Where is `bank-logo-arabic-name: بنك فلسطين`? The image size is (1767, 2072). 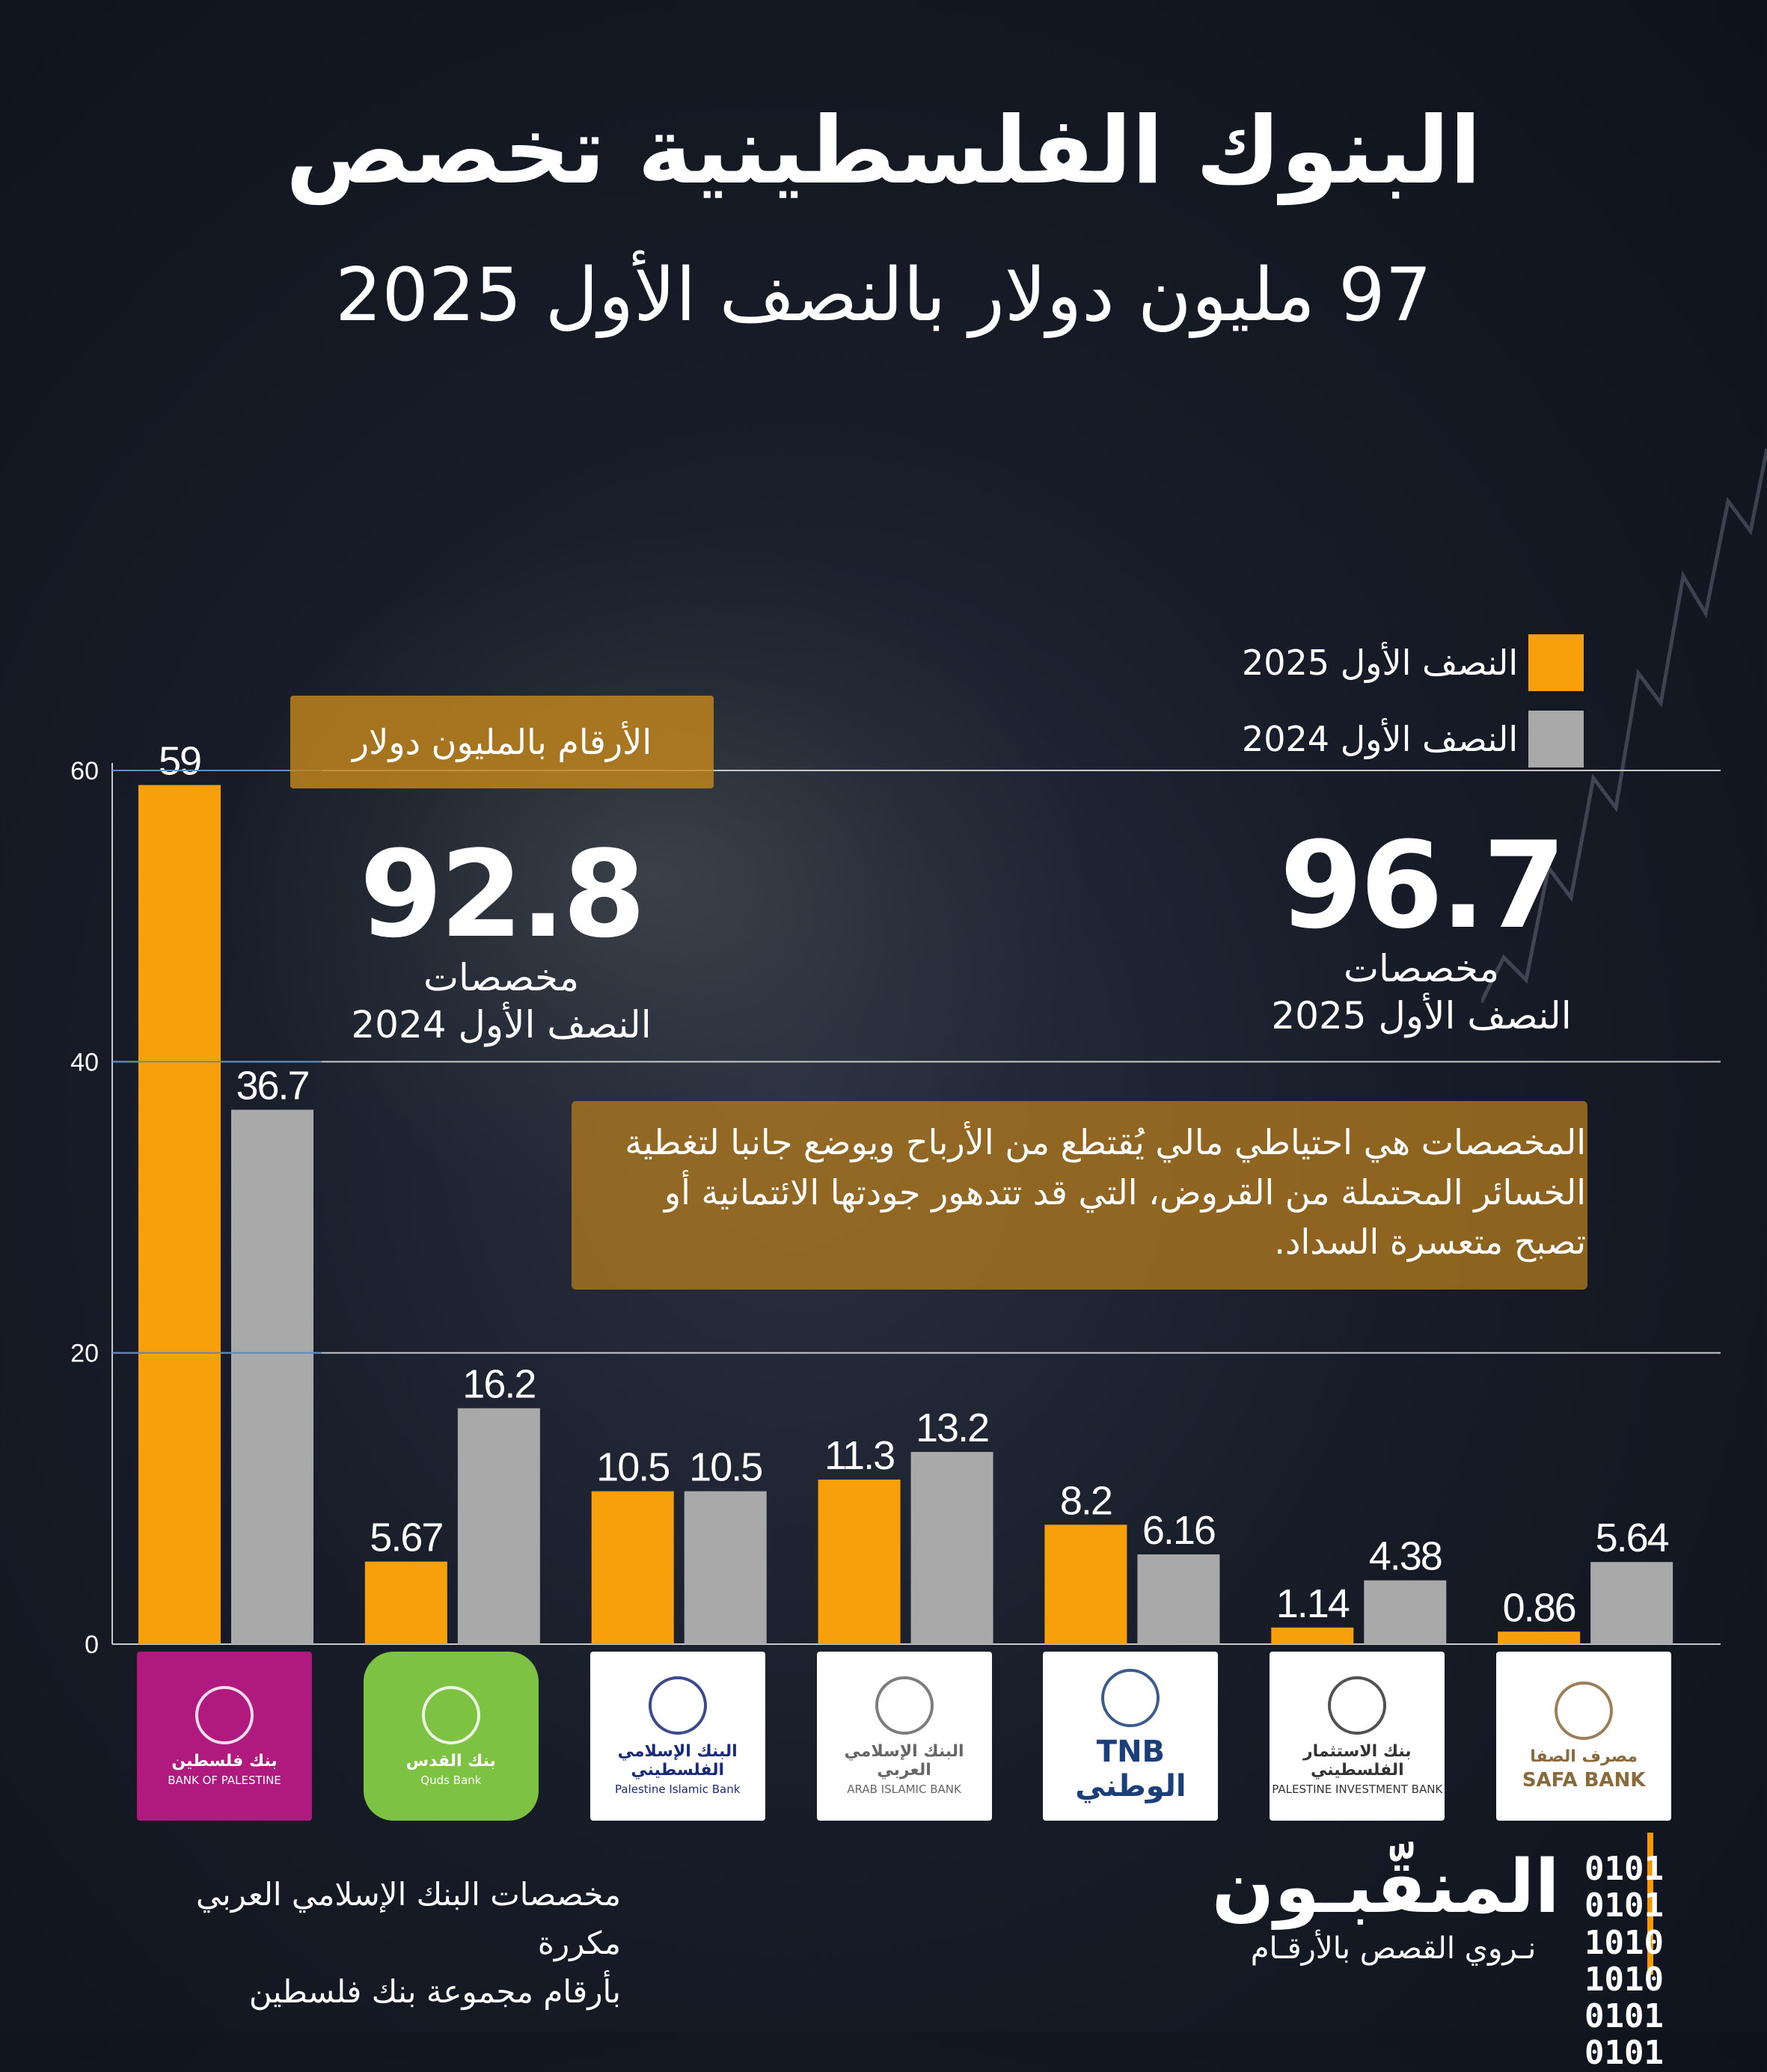 bank-logo-arabic-name: بنك فلسطين is located at coordinates (224, 1761).